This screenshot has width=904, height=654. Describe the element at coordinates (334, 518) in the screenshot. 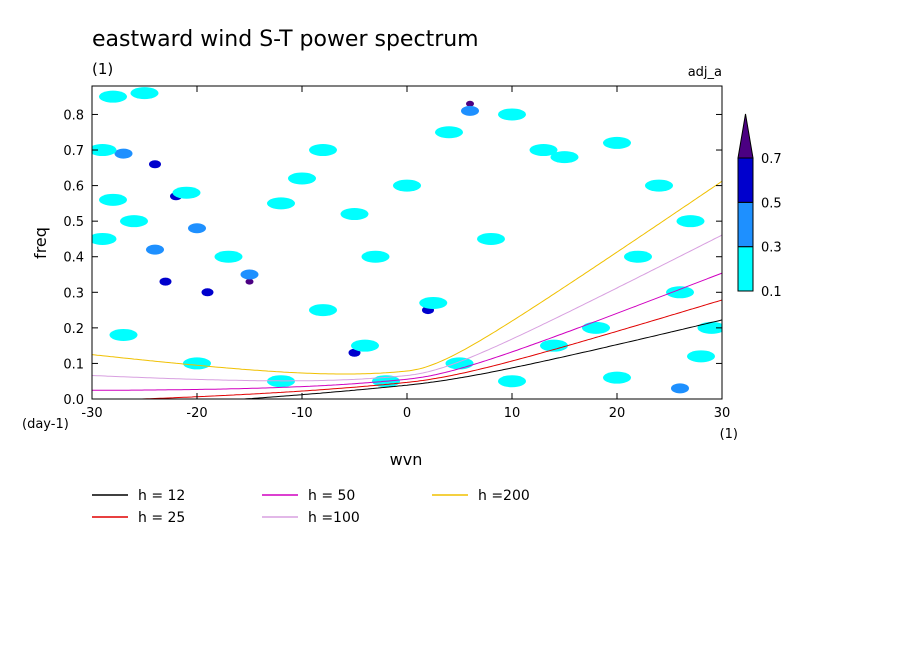

I see `legend-label: h =100` at that location.